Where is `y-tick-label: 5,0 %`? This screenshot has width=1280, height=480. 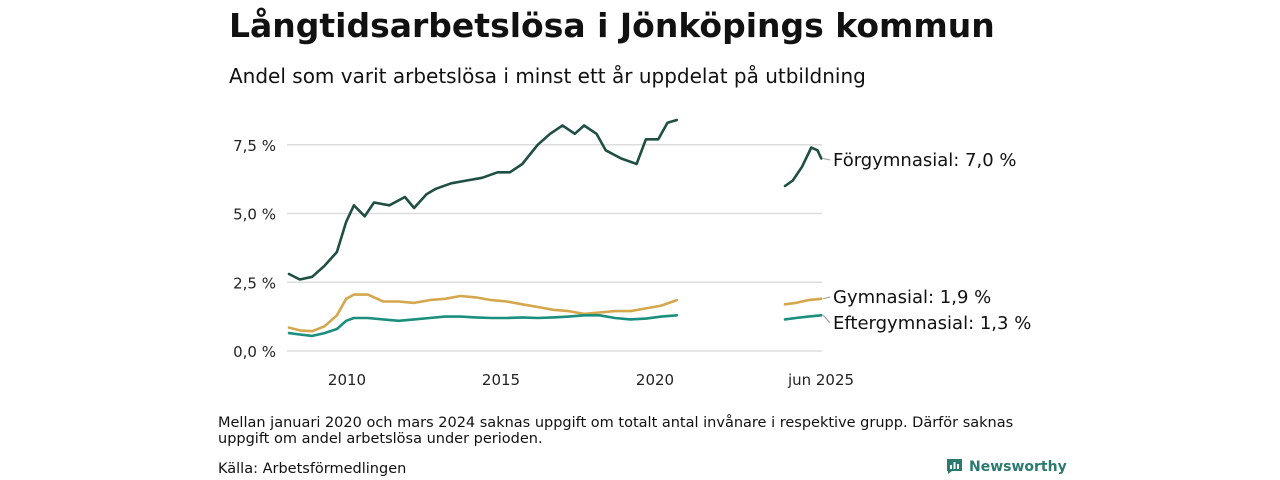
y-tick-label: 5,0 % is located at coordinates (254, 215).